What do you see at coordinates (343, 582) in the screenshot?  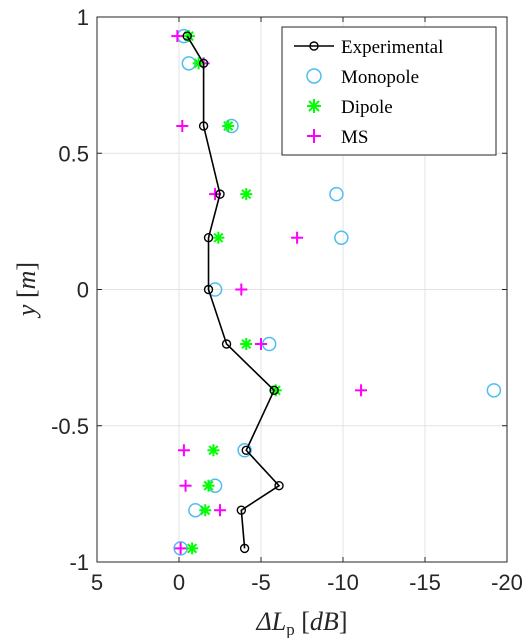 I see `x-tick-label: -10` at bounding box center [343, 582].